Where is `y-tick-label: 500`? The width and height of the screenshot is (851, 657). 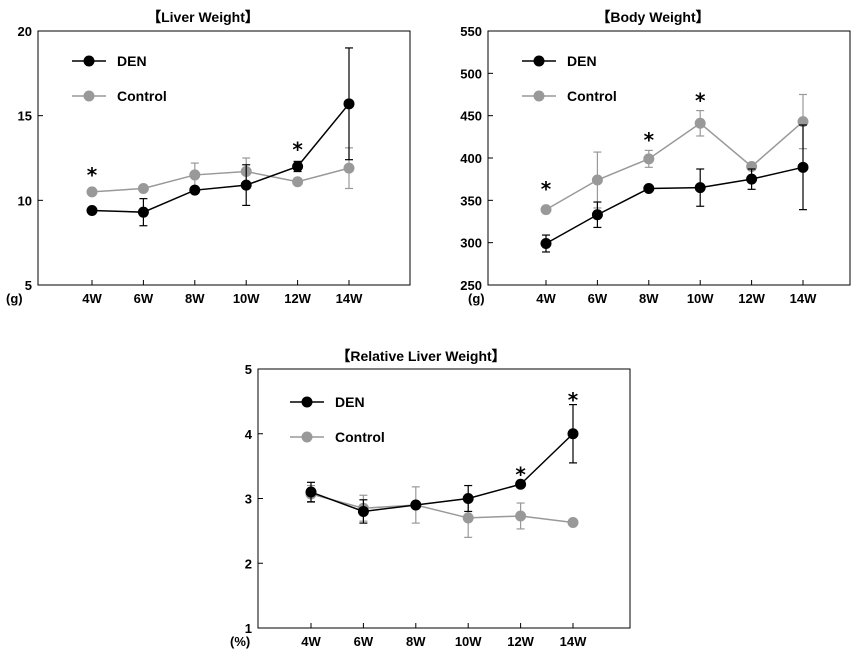 y-tick-label: 500 is located at coordinates (471, 73).